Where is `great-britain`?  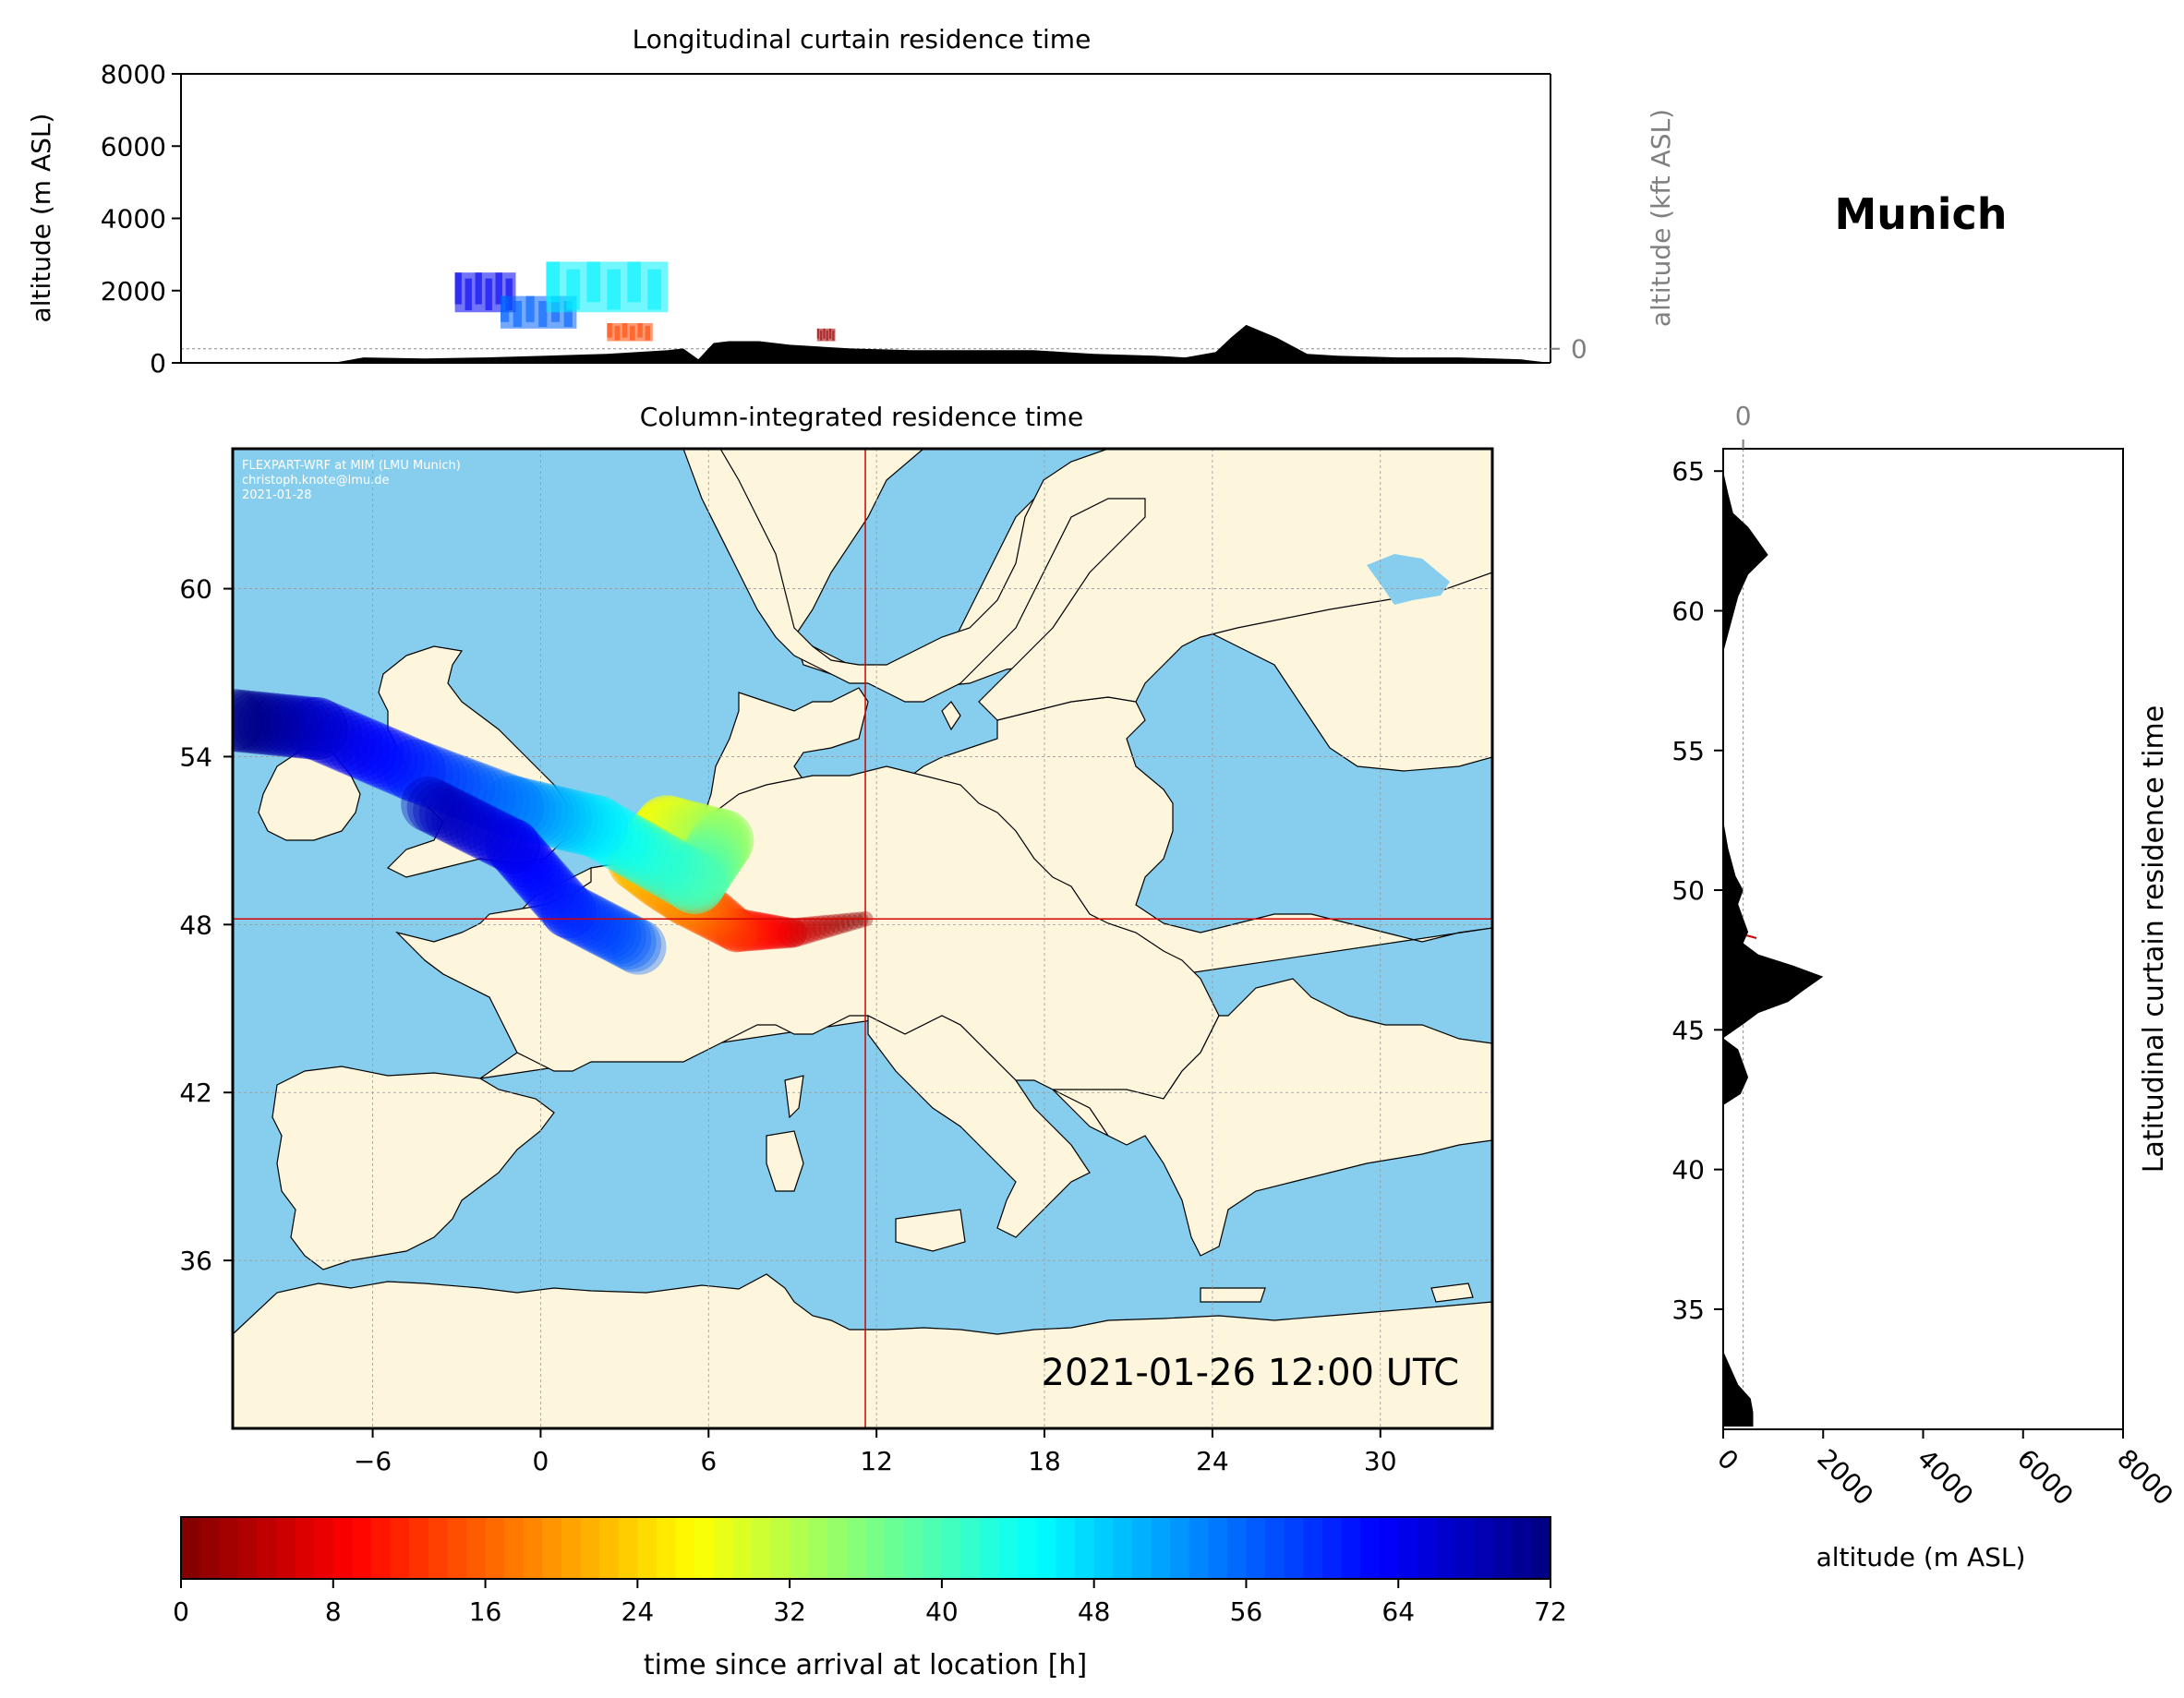
great-britain is located at coordinates (475, 761).